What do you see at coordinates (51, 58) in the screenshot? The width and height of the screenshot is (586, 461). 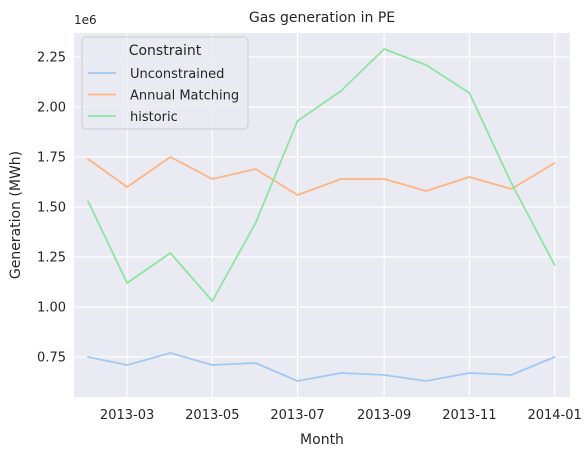 I see `y-tick-label: 2.25` at bounding box center [51, 58].